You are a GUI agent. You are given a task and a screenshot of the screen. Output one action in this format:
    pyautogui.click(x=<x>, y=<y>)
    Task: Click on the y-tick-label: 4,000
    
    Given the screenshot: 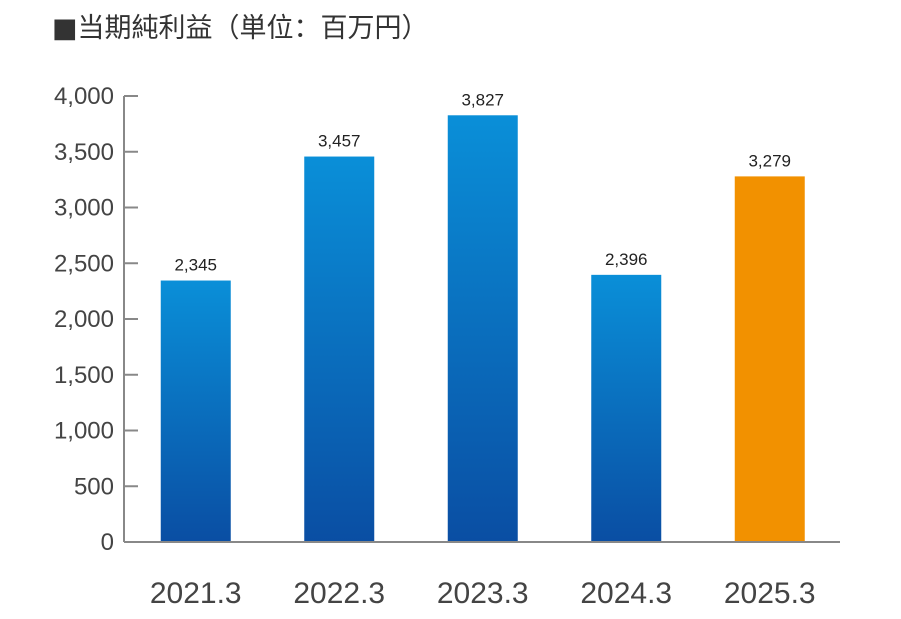 What is the action you would take?
    pyautogui.click(x=84, y=96)
    